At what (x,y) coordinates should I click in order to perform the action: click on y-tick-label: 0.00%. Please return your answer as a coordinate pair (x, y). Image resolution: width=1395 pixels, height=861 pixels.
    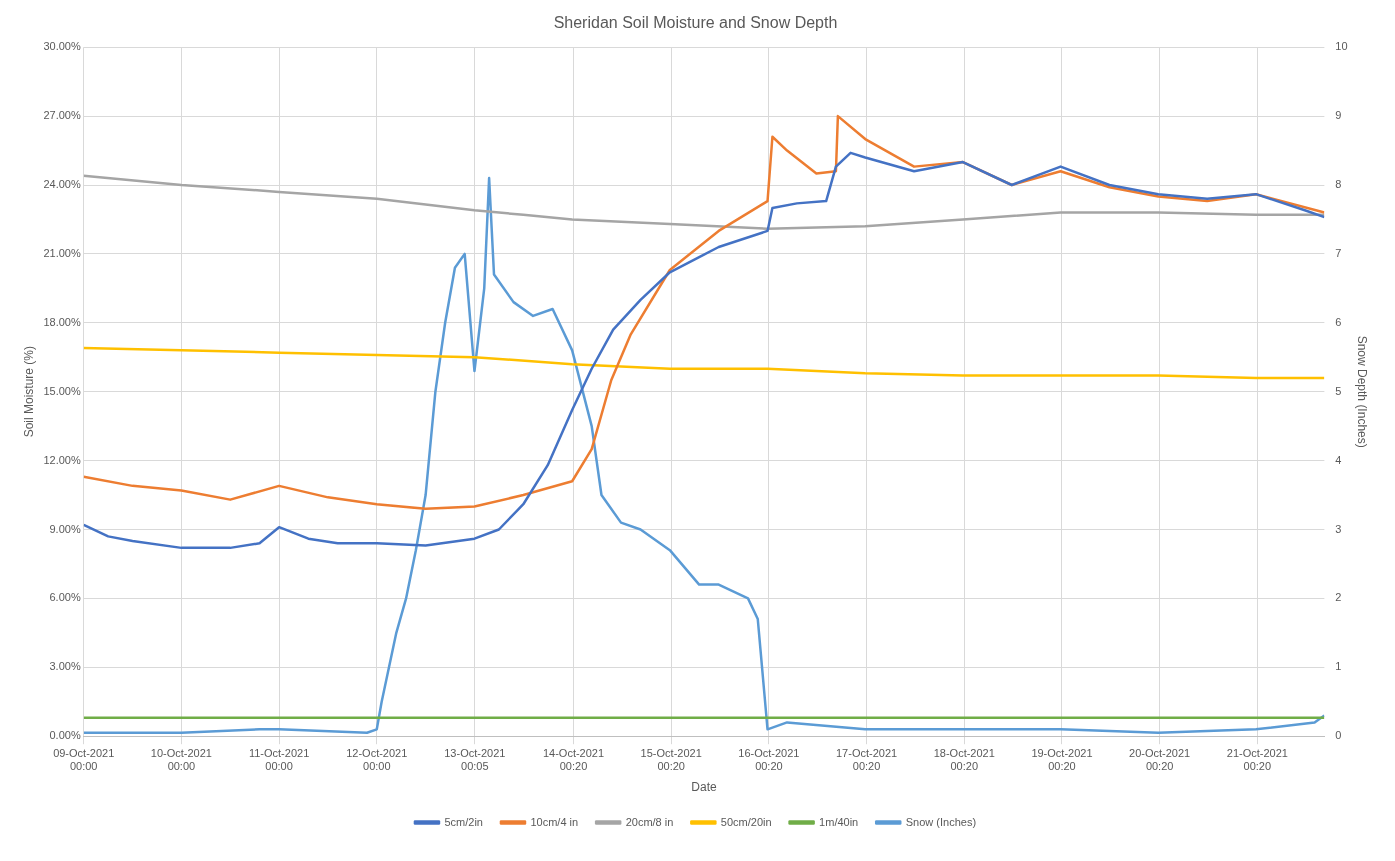
    Looking at the image, I should click on (65, 735).